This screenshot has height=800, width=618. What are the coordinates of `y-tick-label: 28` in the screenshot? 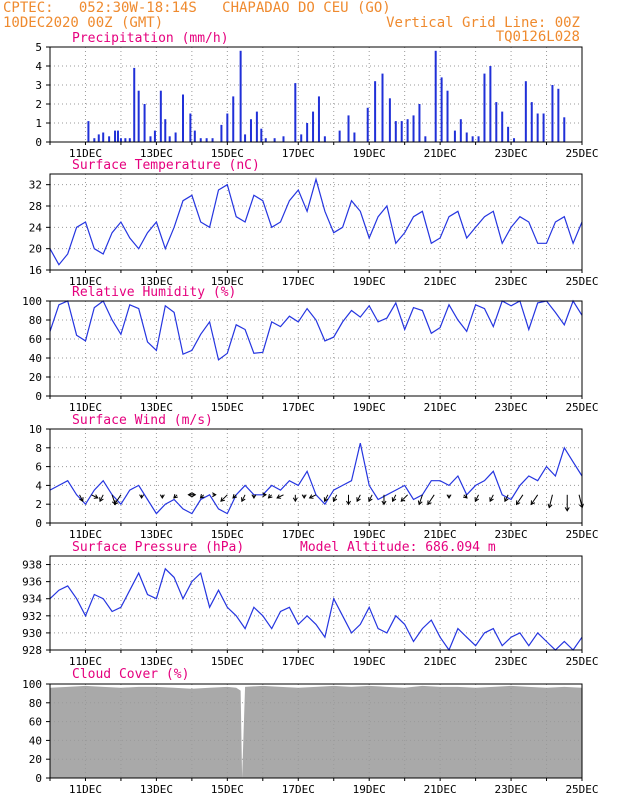 It's located at (35, 206).